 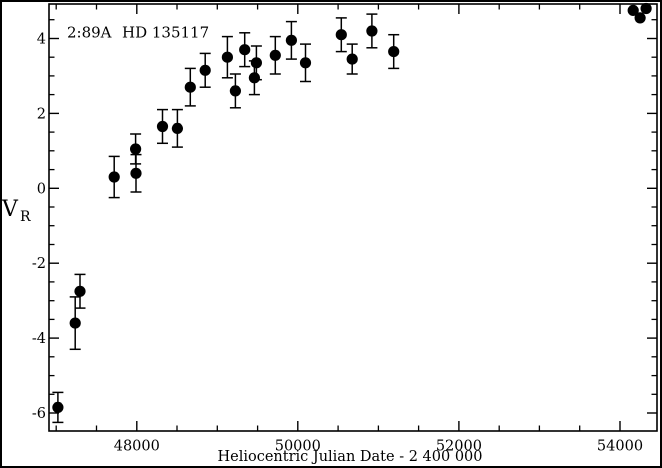 What do you see at coordinates (89, 33) in the screenshot?
I see `annotation-dataset-id: 2:89A` at bounding box center [89, 33].